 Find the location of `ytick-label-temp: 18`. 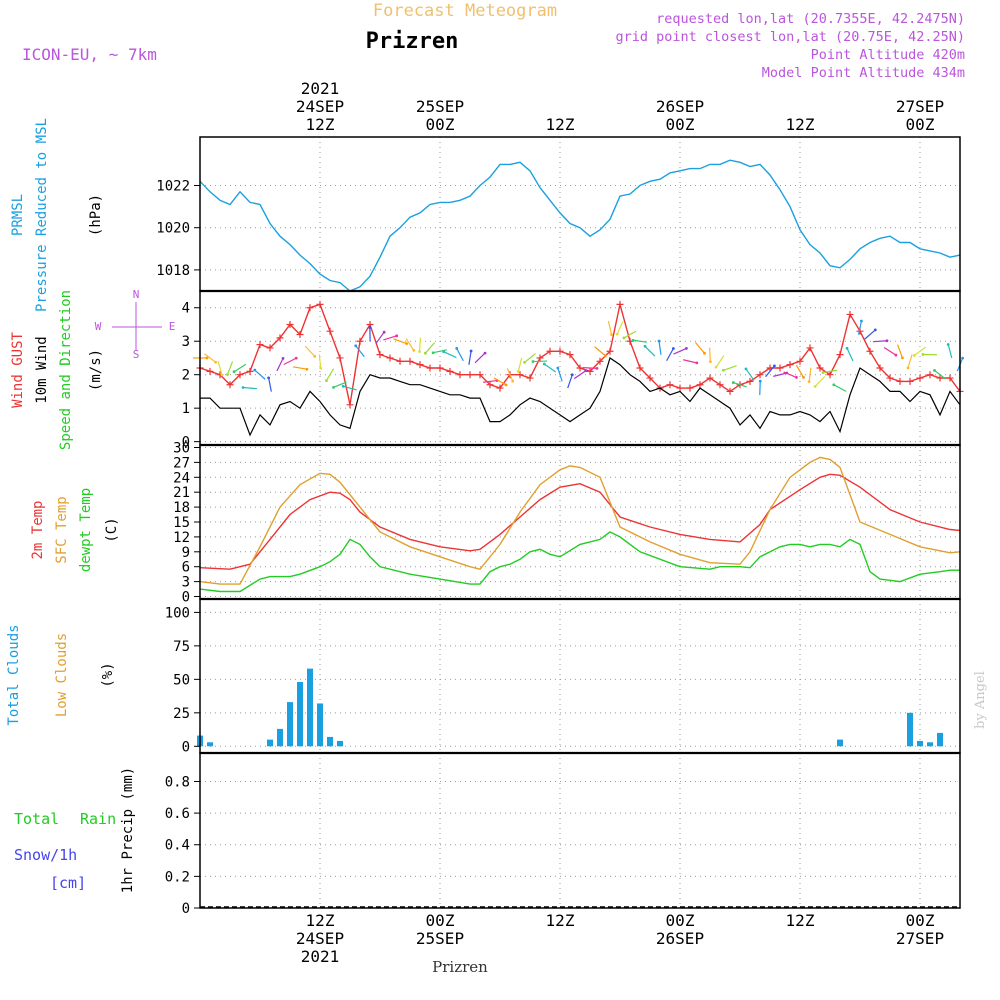

ytick-label-temp: 18 is located at coordinates (181, 508).